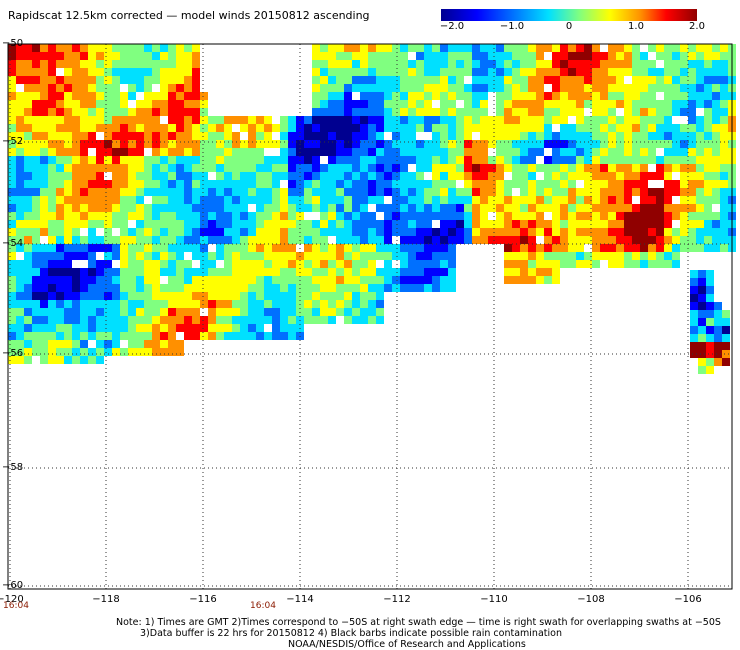  Describe the element at coordinates (452, 26) in the screenshot. I see `colorbar-tick: −2.0` at that location.